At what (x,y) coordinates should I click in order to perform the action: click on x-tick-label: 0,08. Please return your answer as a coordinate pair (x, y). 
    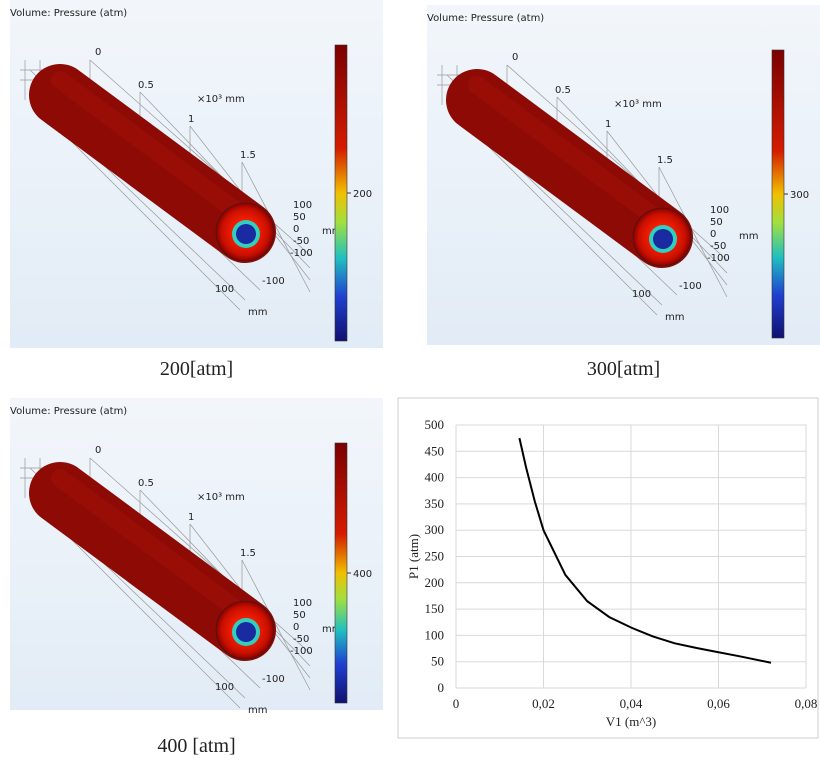
    Looking at the image, I should click on (806, 703).